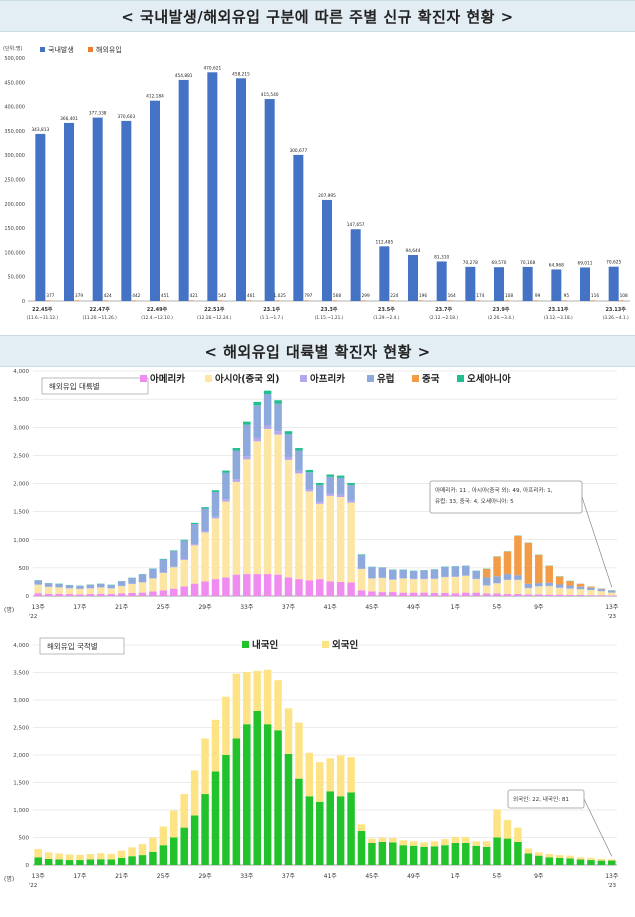 This screenshot has height=917, width=635. I want to click on x-tick-label: 13주, so click(612, 607).